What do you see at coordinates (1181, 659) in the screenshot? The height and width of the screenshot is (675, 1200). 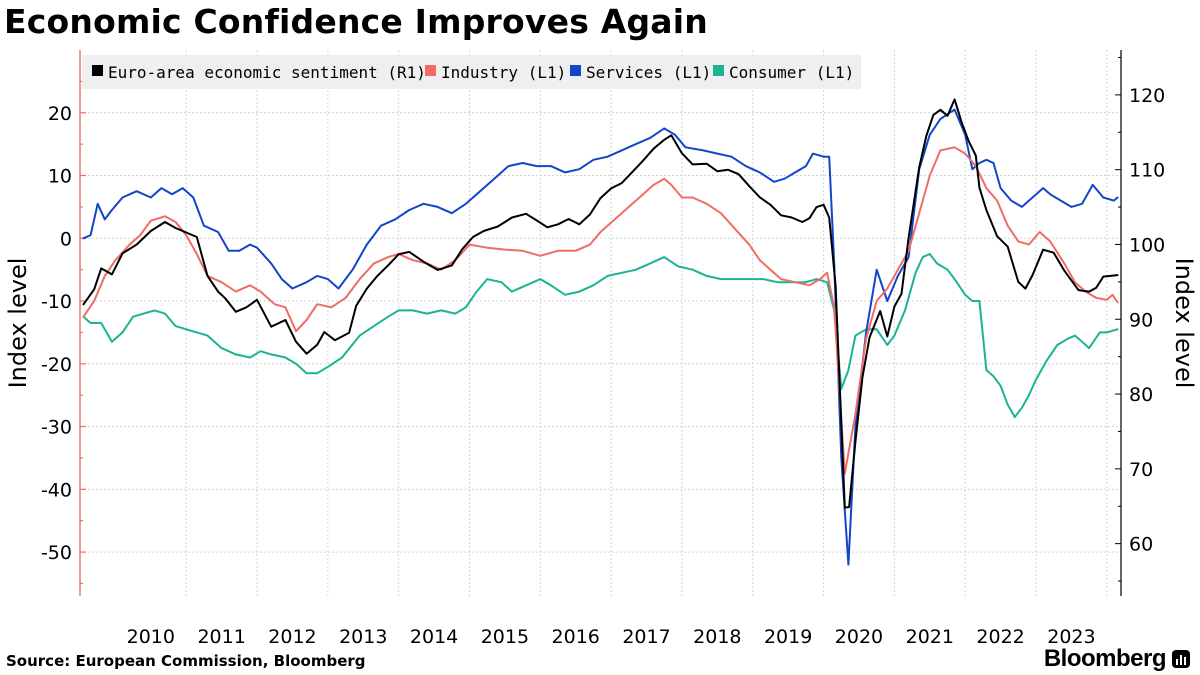 I see `bloomberg-terminal-icon` at bounding box center [1181, 659].